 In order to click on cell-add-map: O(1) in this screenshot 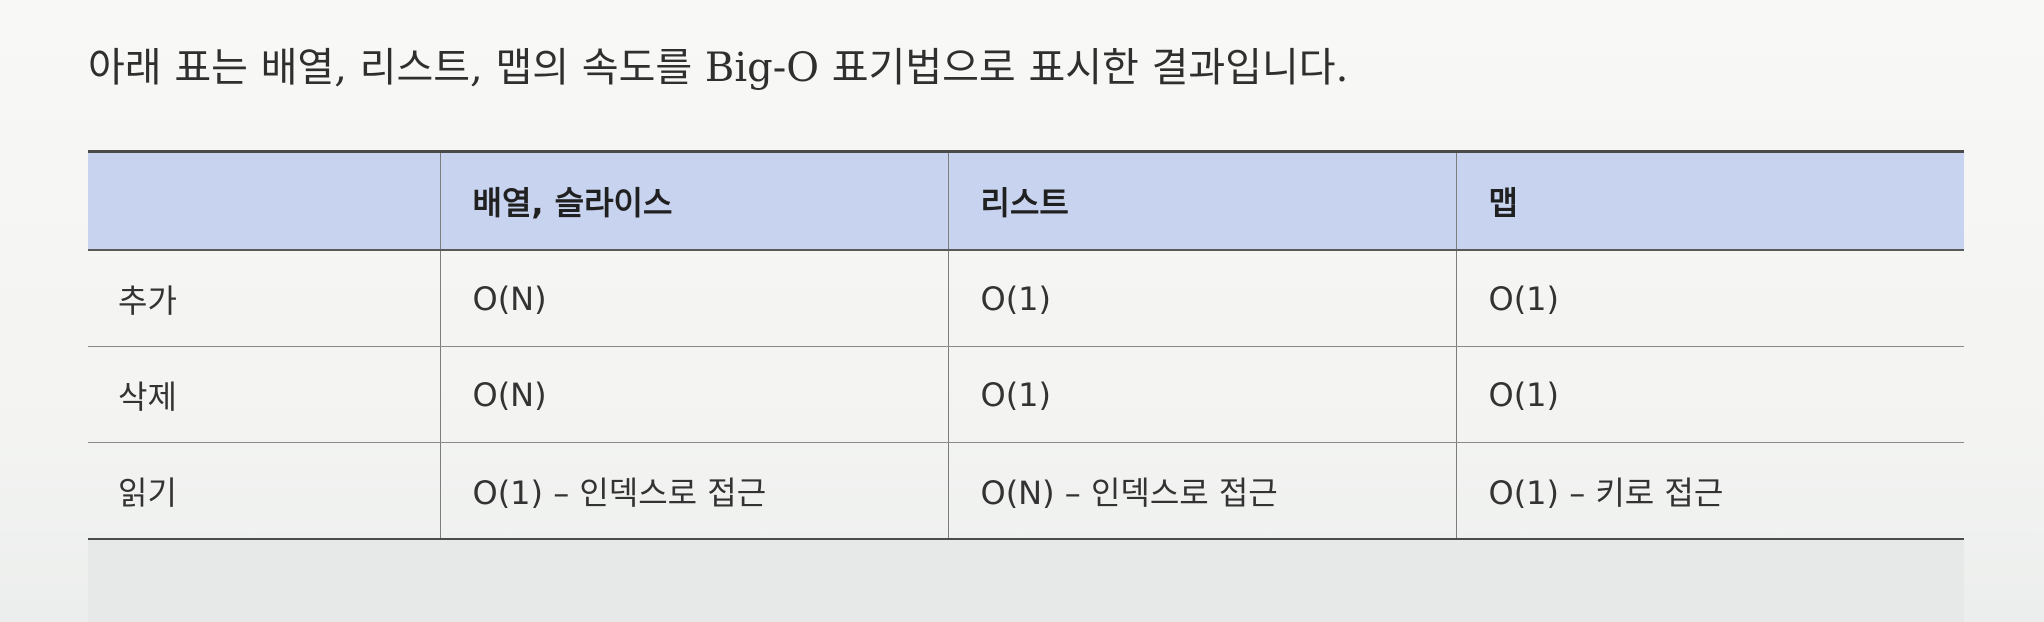, I will do `click(1709, 298)`.